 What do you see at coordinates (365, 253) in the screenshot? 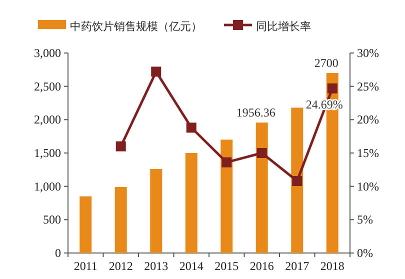
I see `y2-tick-label: 0%` at bounding box center [365, 253].